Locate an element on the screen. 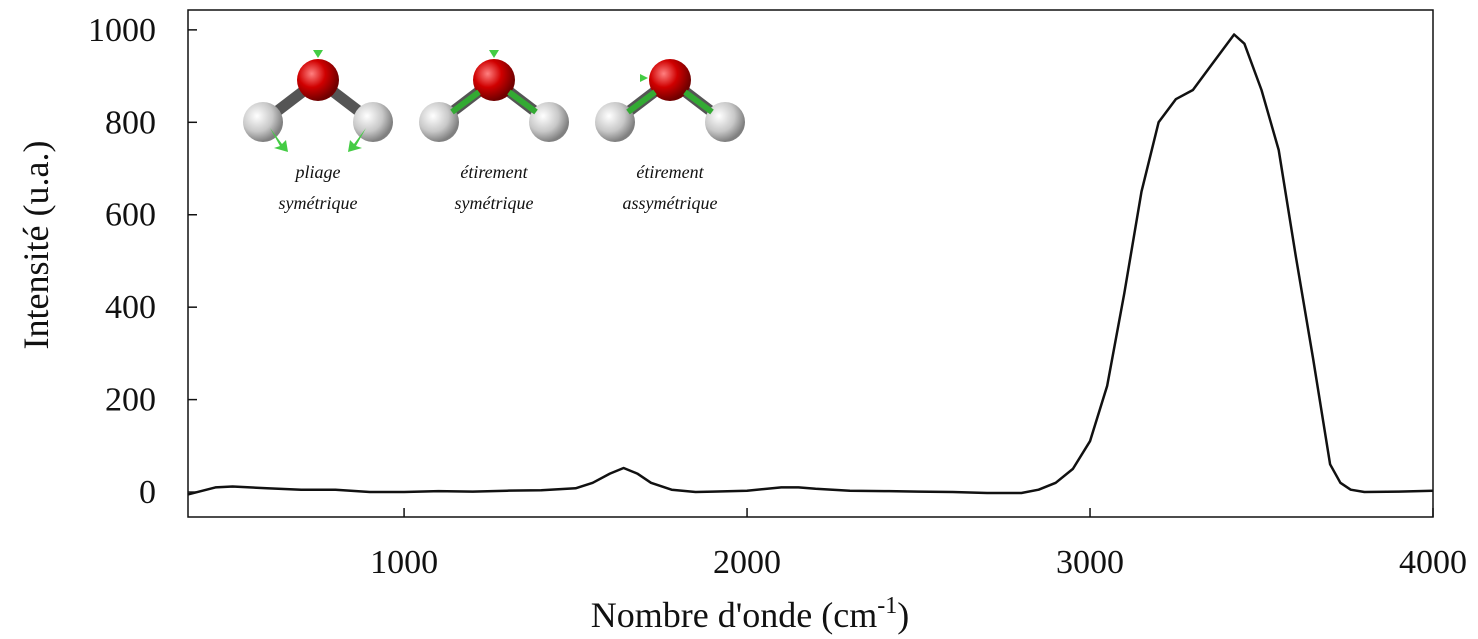  x-axis-title: Nombre d'onde (cm-1) is located at coordinates (750, 614).